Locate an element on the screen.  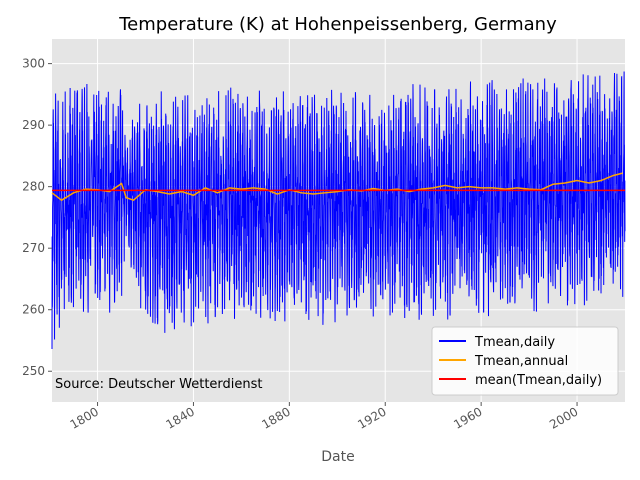
y-tick-label: 270 is located at coordinates (33, 248).